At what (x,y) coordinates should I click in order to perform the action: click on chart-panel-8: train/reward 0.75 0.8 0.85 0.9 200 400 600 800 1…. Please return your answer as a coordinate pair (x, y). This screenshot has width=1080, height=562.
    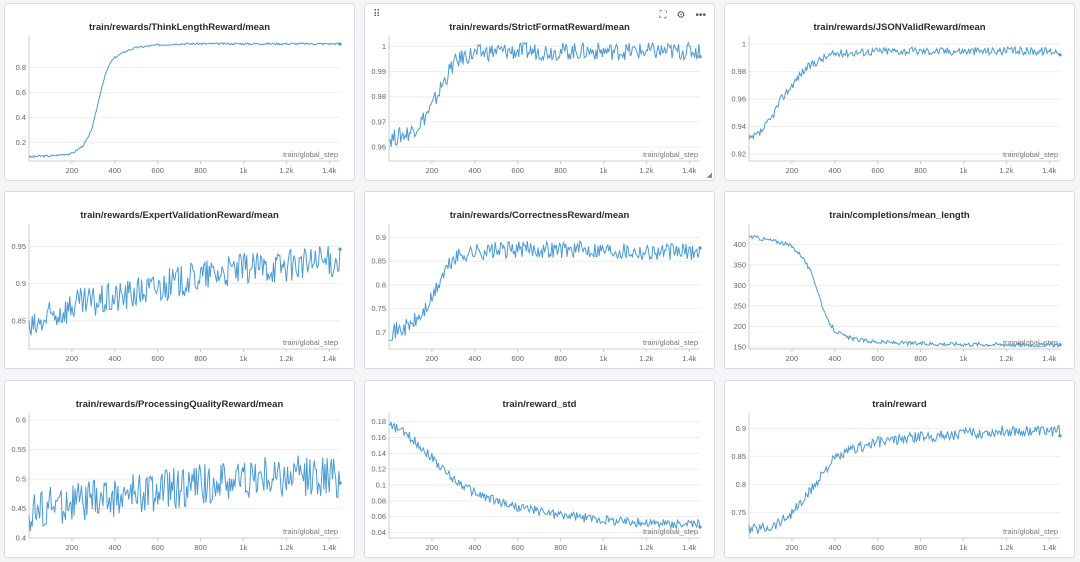
    Looking at the image, I should click on (899, 469).